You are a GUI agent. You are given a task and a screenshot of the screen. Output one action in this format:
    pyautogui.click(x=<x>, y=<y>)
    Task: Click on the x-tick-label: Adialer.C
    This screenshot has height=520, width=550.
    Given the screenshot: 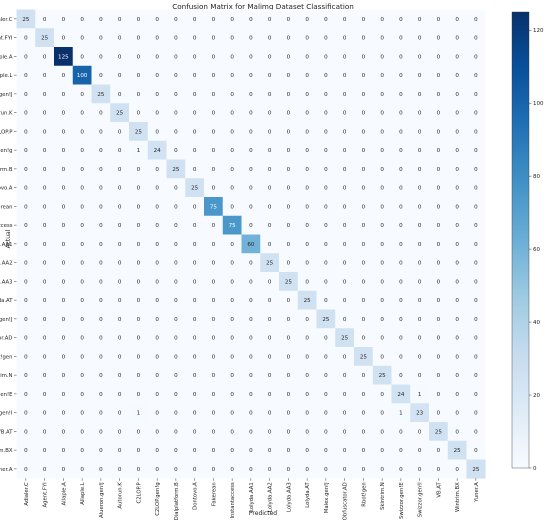 What is the action you would take?
    pyautogui.click(x=27, y=494)
    